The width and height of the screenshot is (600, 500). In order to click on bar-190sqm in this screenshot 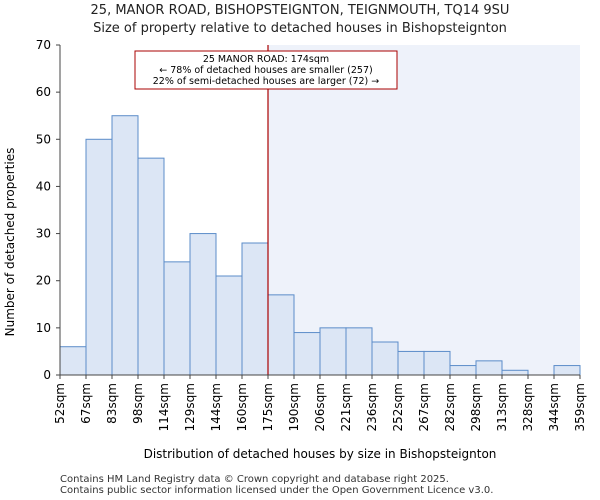, I will do `click(307, 354)`.